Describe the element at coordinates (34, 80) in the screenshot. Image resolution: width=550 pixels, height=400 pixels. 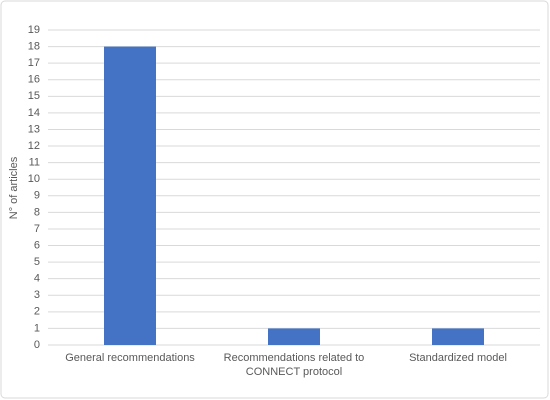
I see `y-tick-label: 16` at that location.